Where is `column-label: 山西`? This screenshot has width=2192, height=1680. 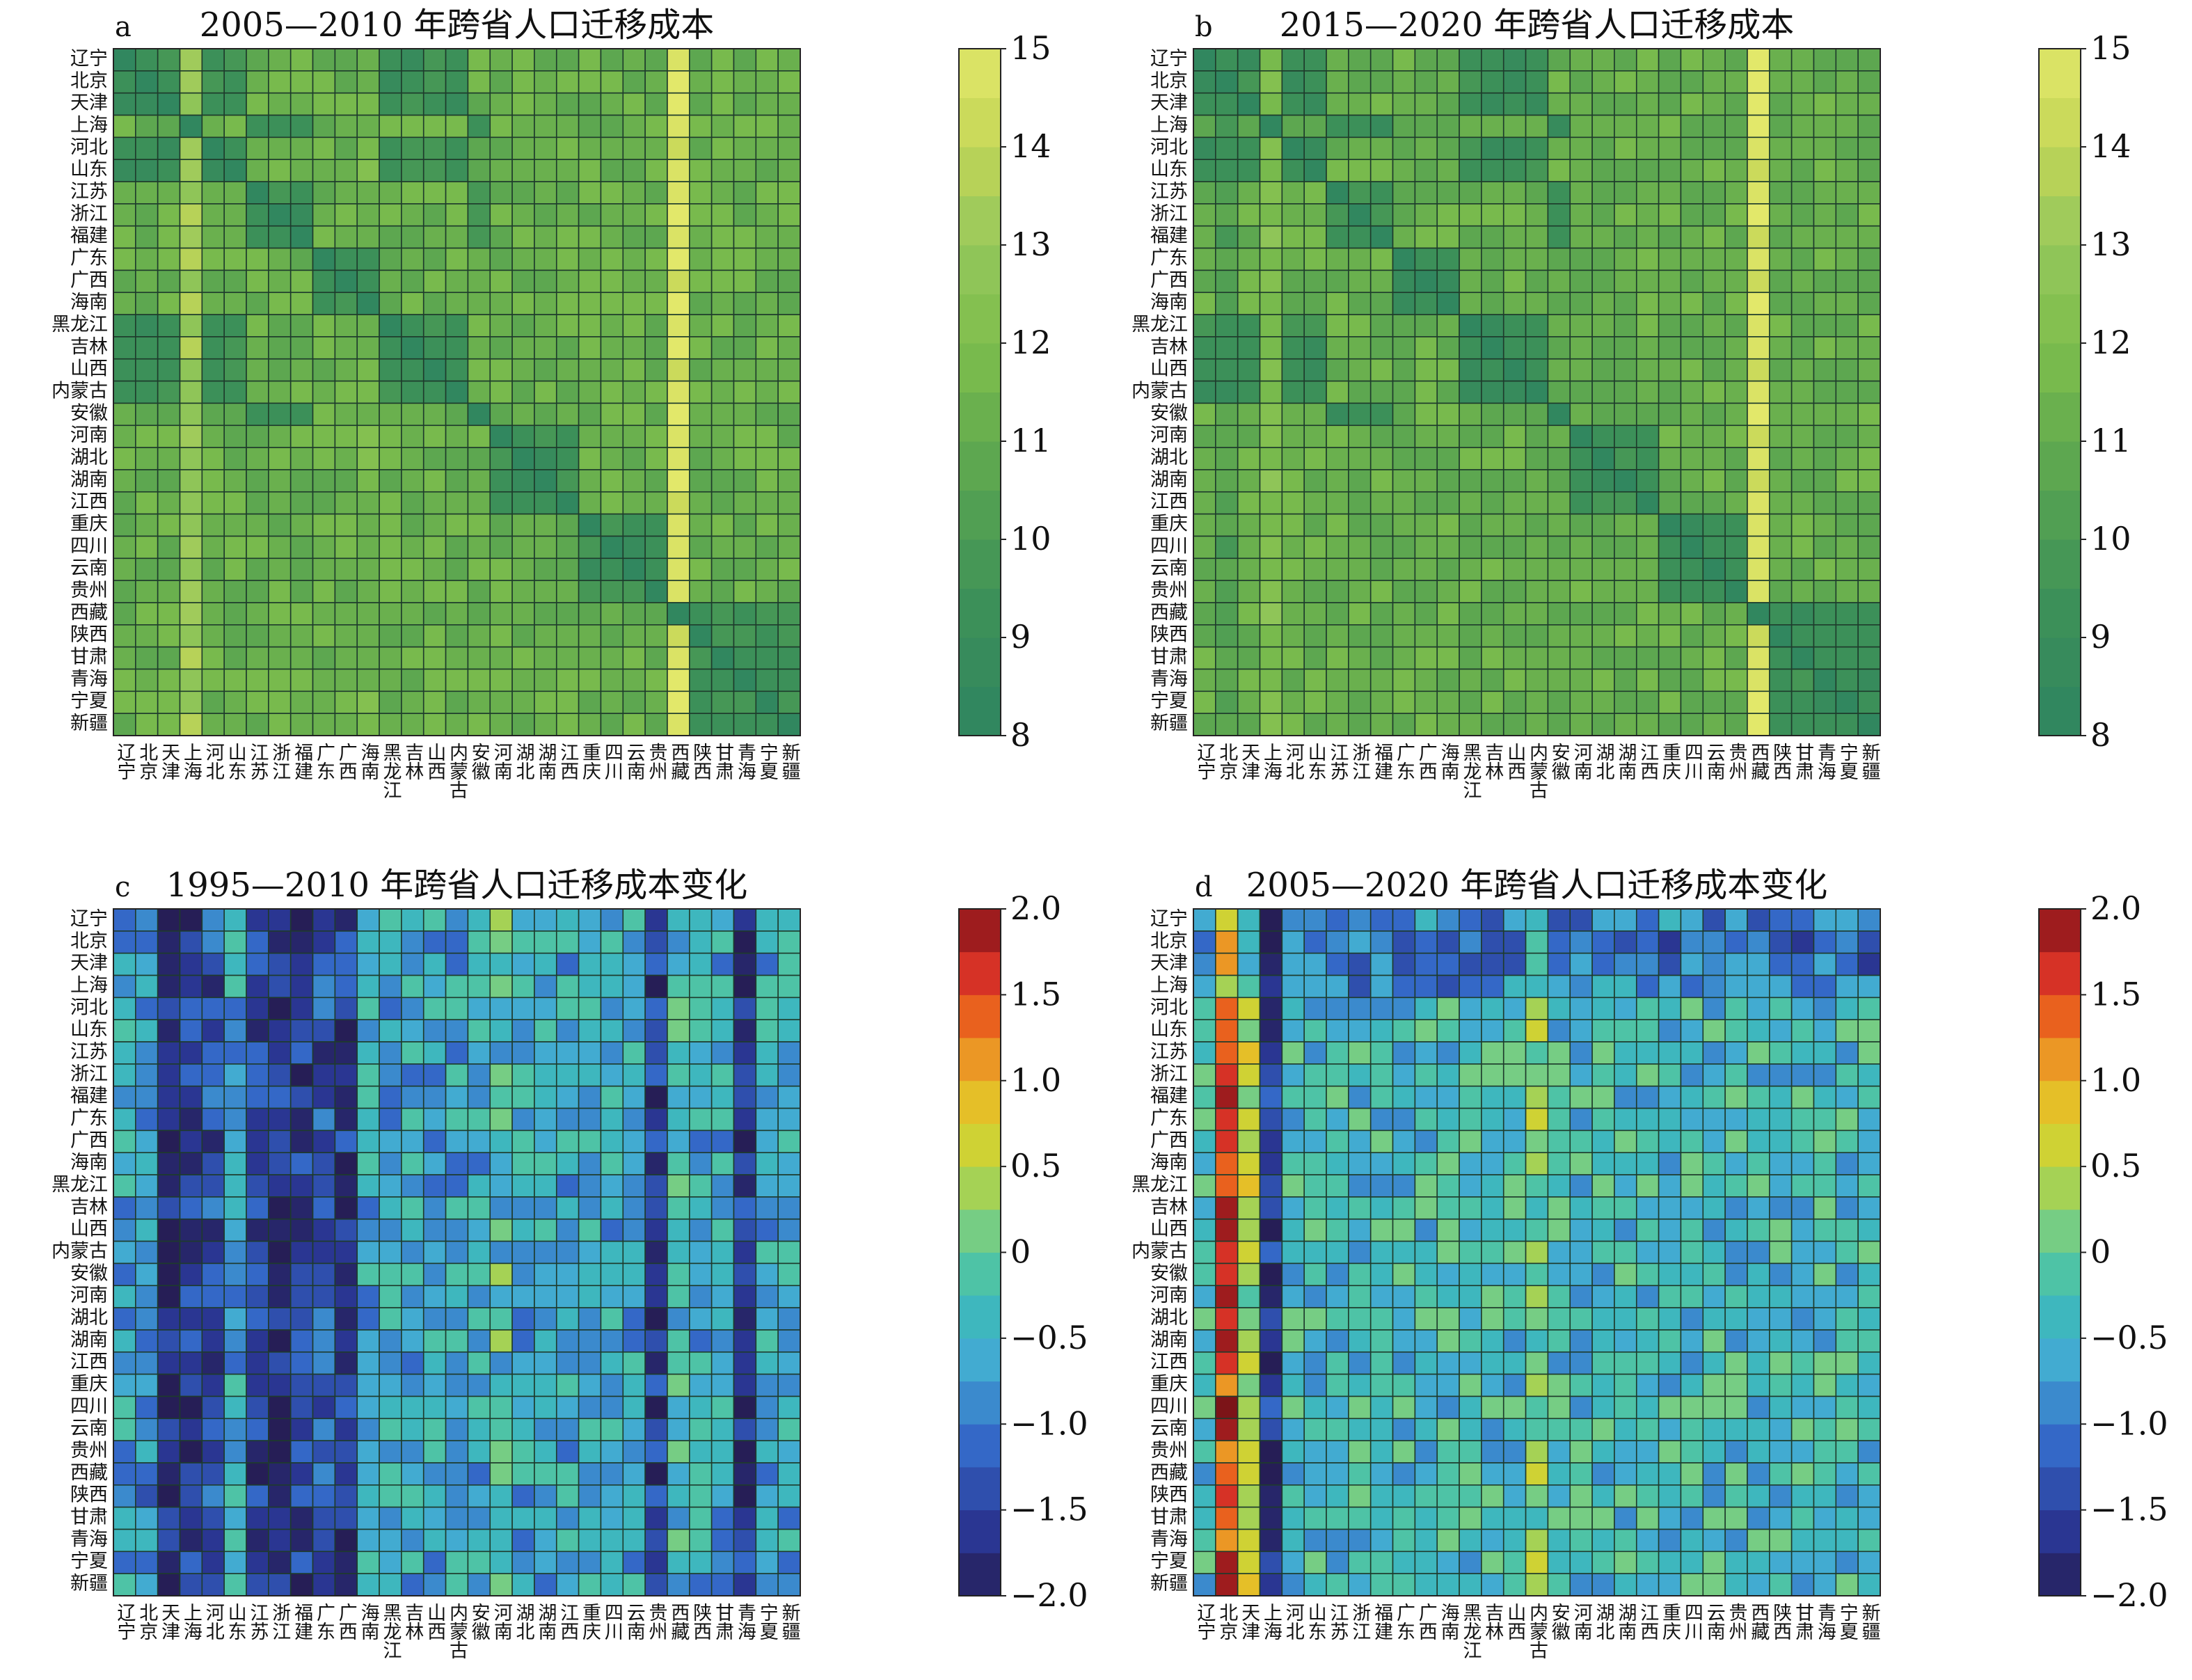
column-label: 山西 is located at coordinates (1515, 1621).